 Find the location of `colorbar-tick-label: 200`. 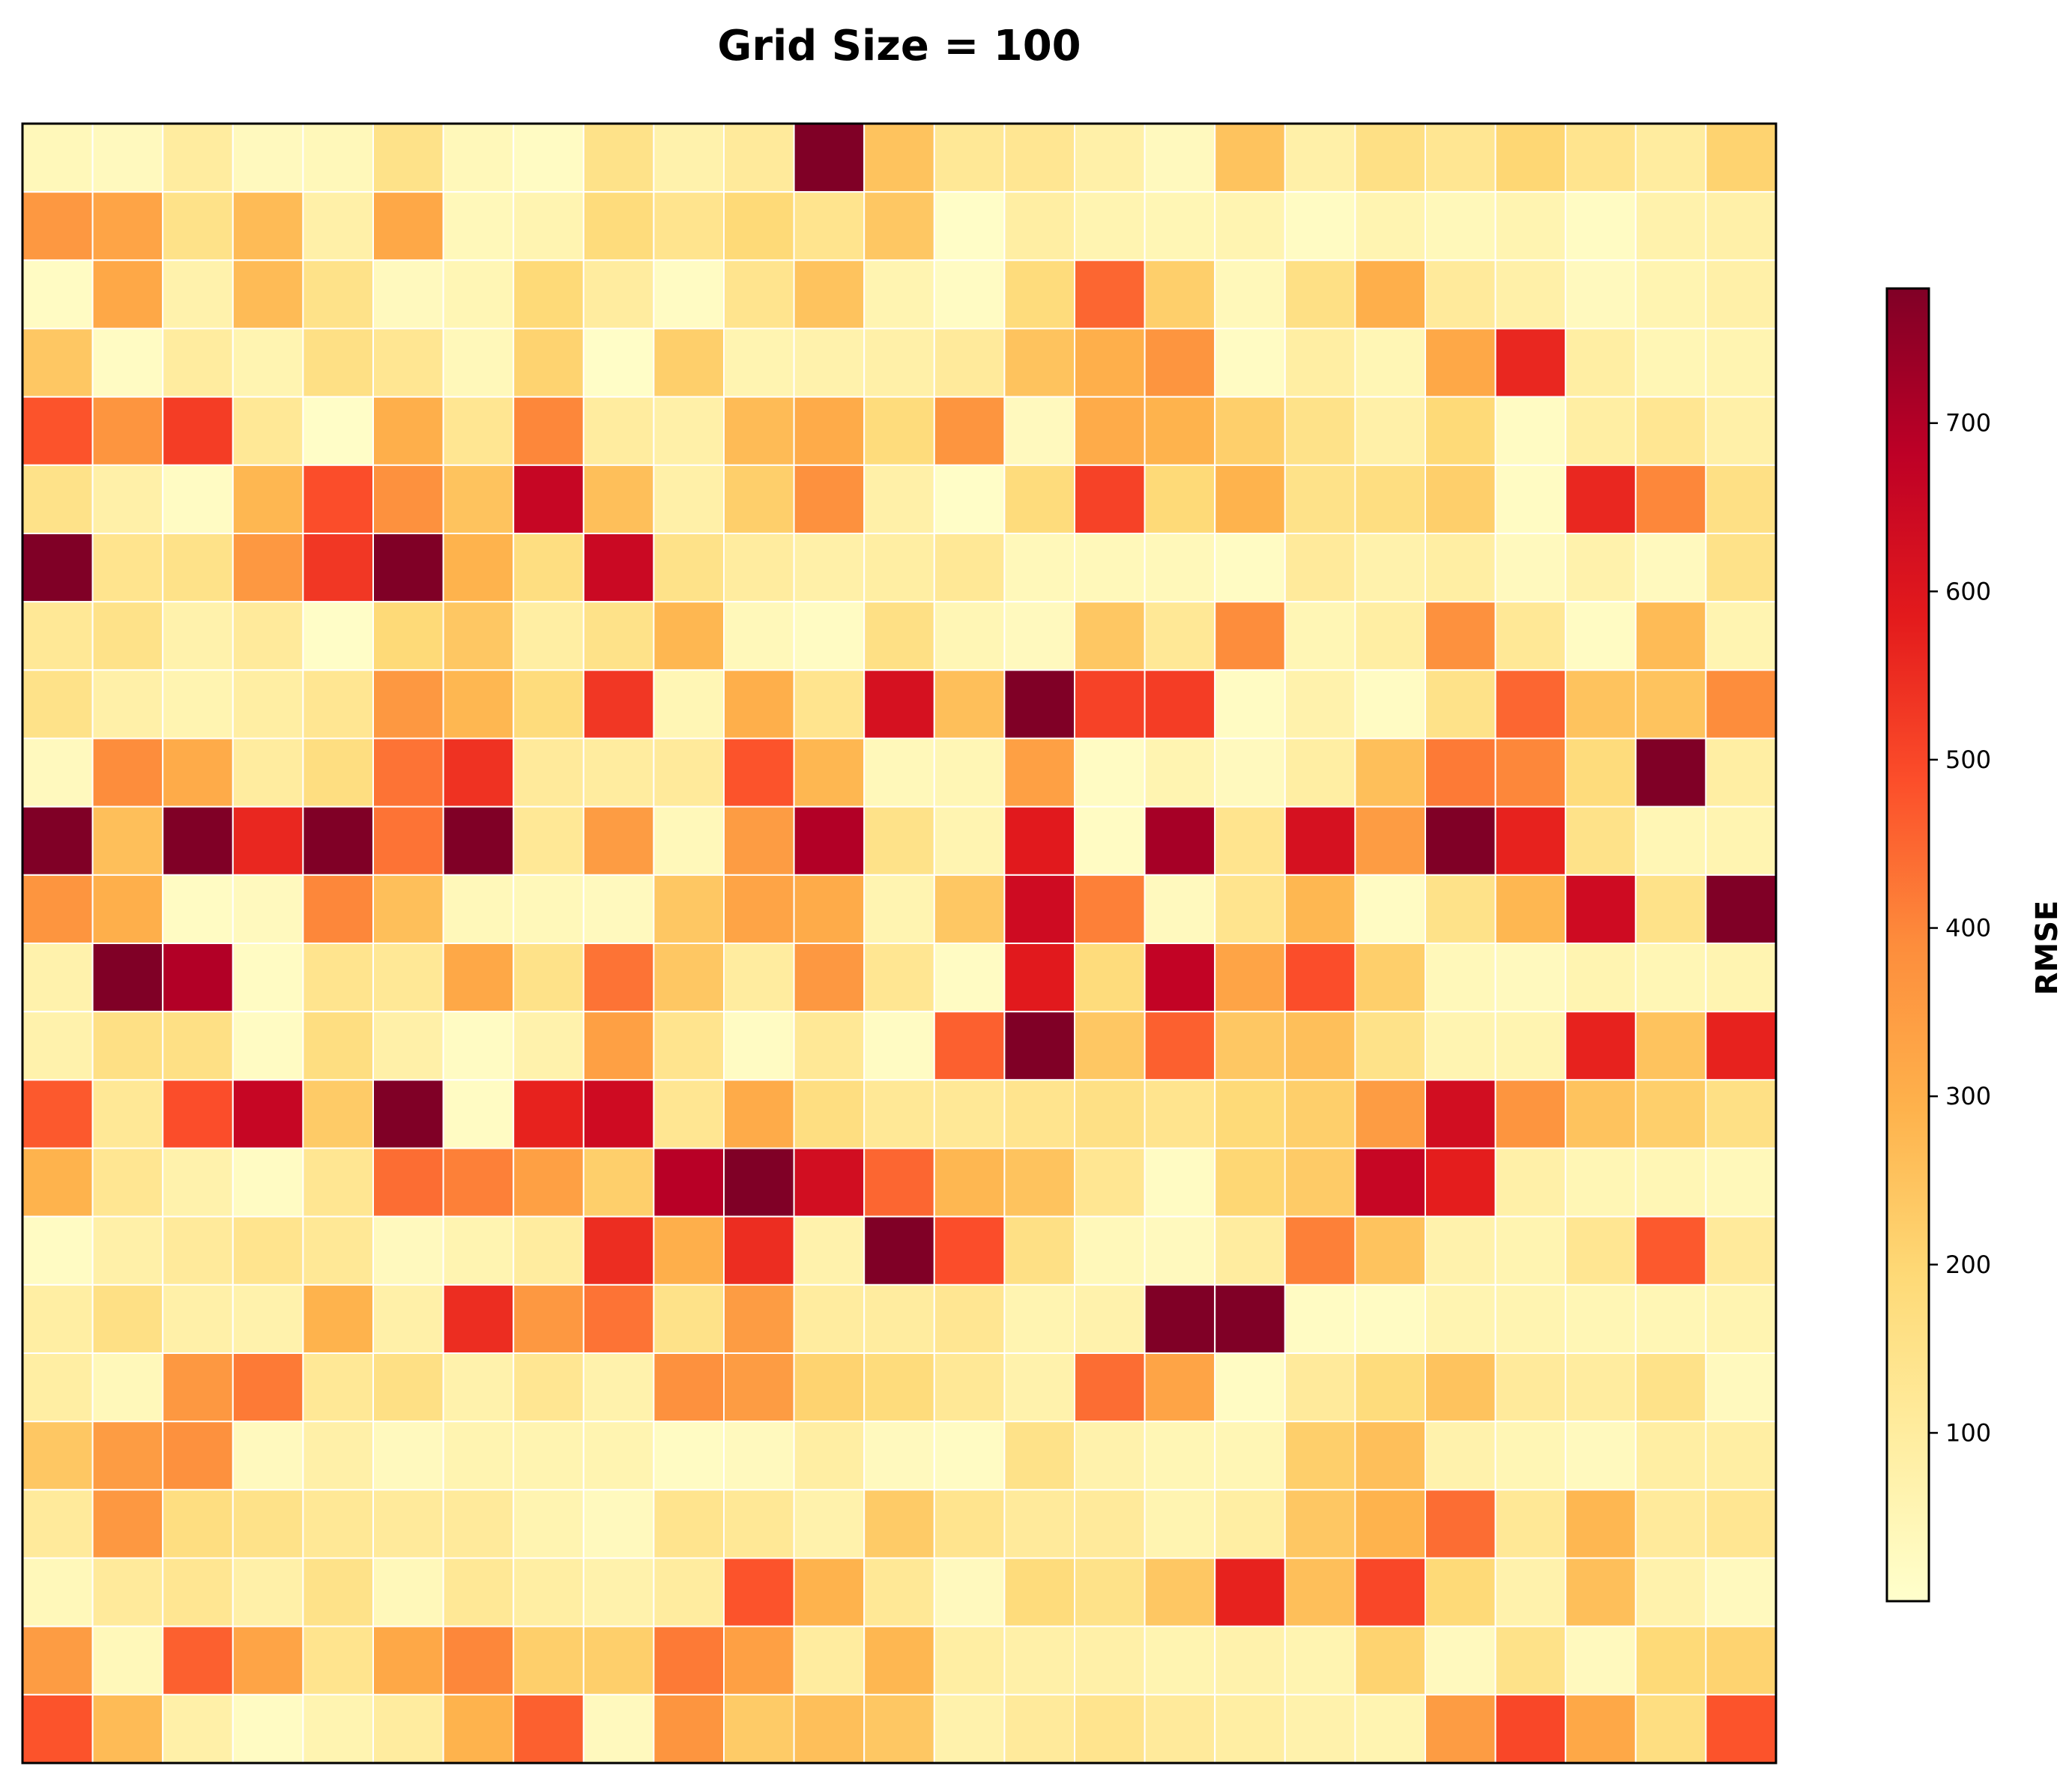

colorbar-tick-label: 200 is located at coordinates (1968, 1265).